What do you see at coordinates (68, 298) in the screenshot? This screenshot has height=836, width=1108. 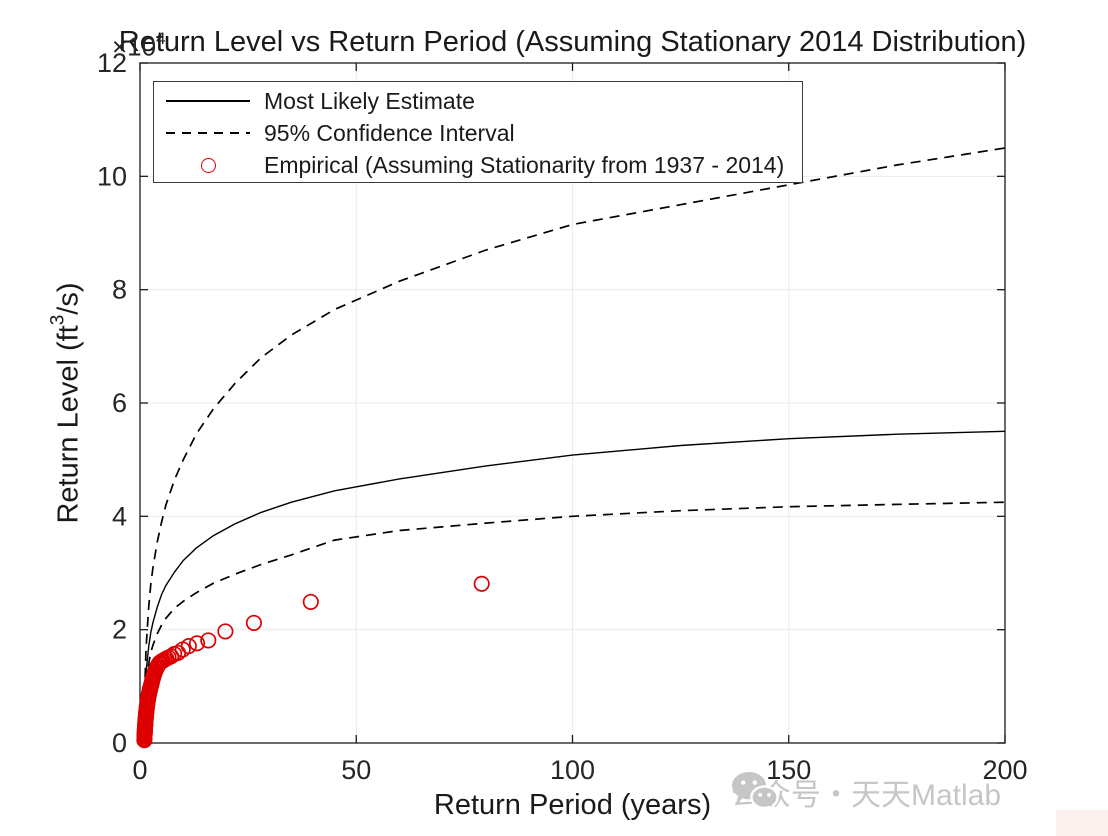 I see `y-axis-label-post: /s)` at bounding box center [68, 298].